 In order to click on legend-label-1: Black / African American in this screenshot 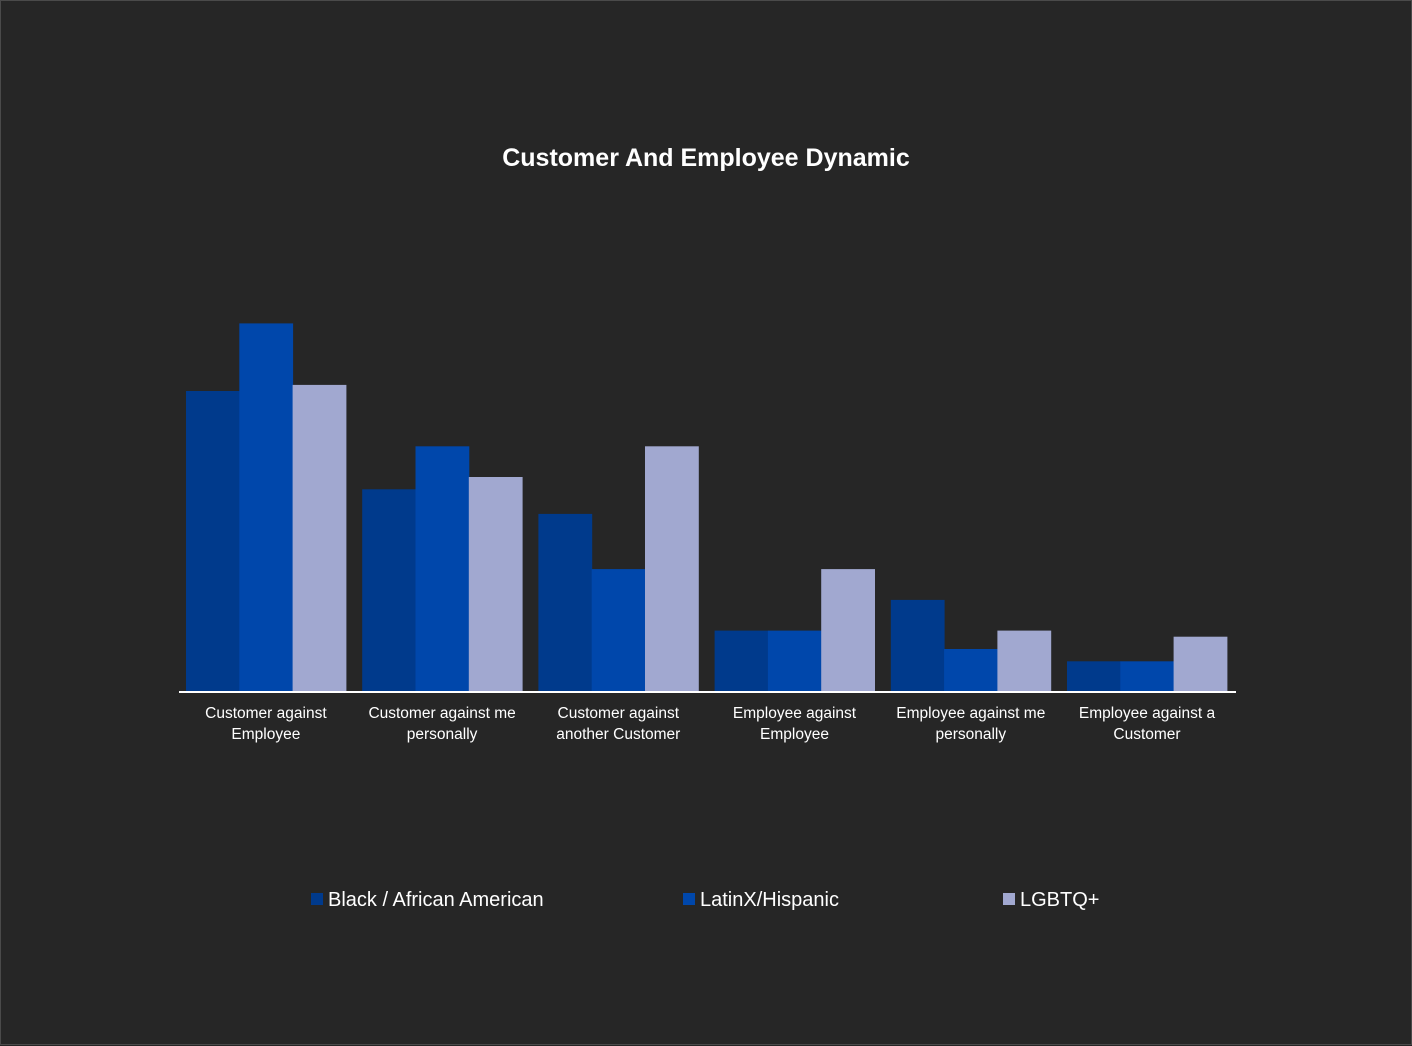, I will do `click(436, 900)`.